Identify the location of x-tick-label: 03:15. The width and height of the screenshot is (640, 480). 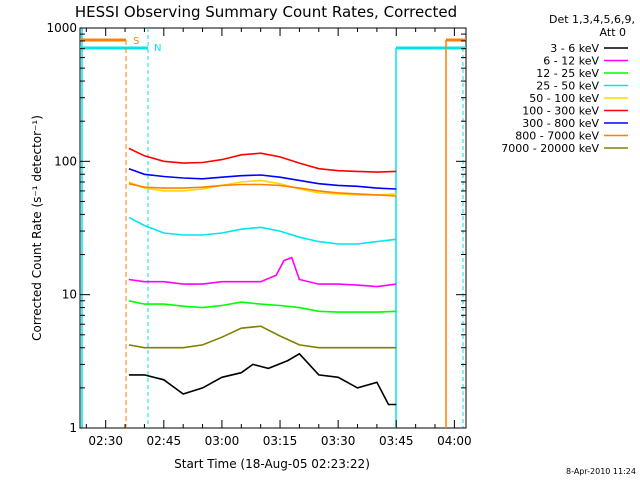
(280, 441).